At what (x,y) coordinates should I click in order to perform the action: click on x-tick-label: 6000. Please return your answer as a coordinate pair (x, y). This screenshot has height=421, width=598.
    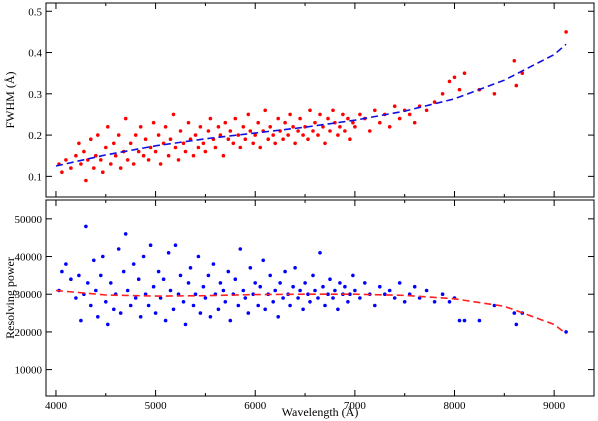
    Looking at the image, I should click on (255, 406).